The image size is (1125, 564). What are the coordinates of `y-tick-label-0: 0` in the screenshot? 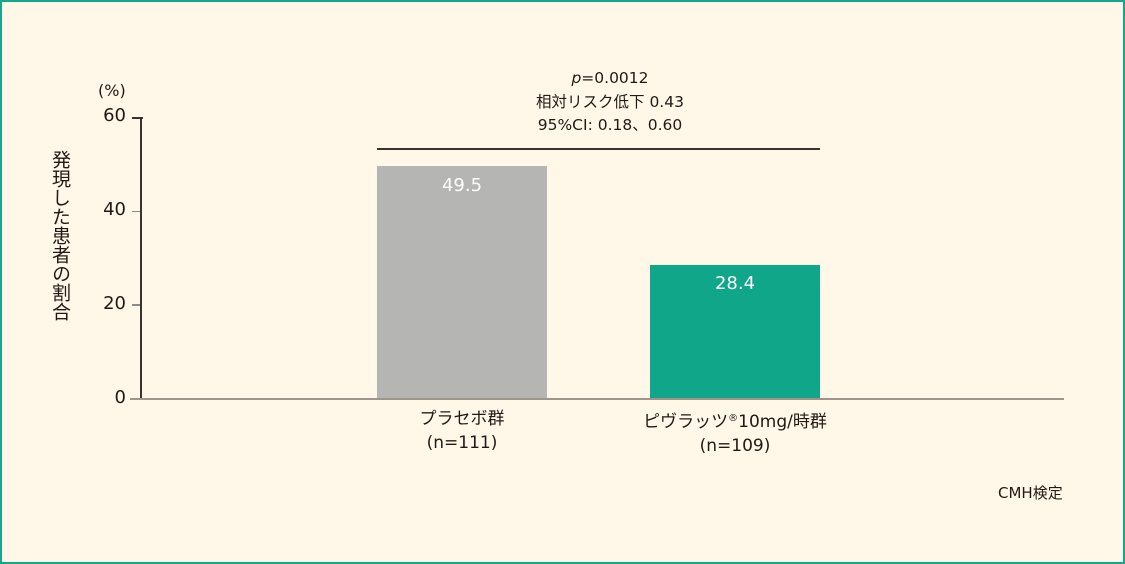 It's located at (120, 397).